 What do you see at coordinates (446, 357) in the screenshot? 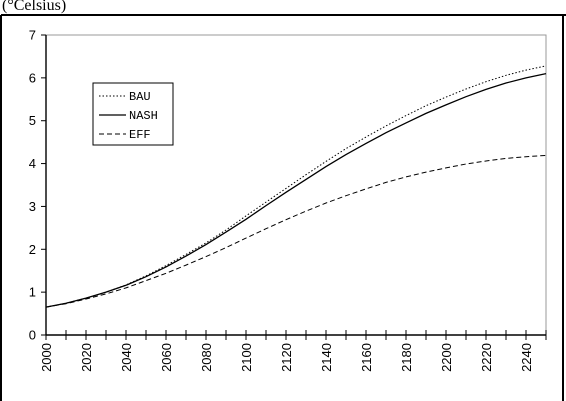
I see `x-tick-label: 2200` at bounding box center [446, 357].